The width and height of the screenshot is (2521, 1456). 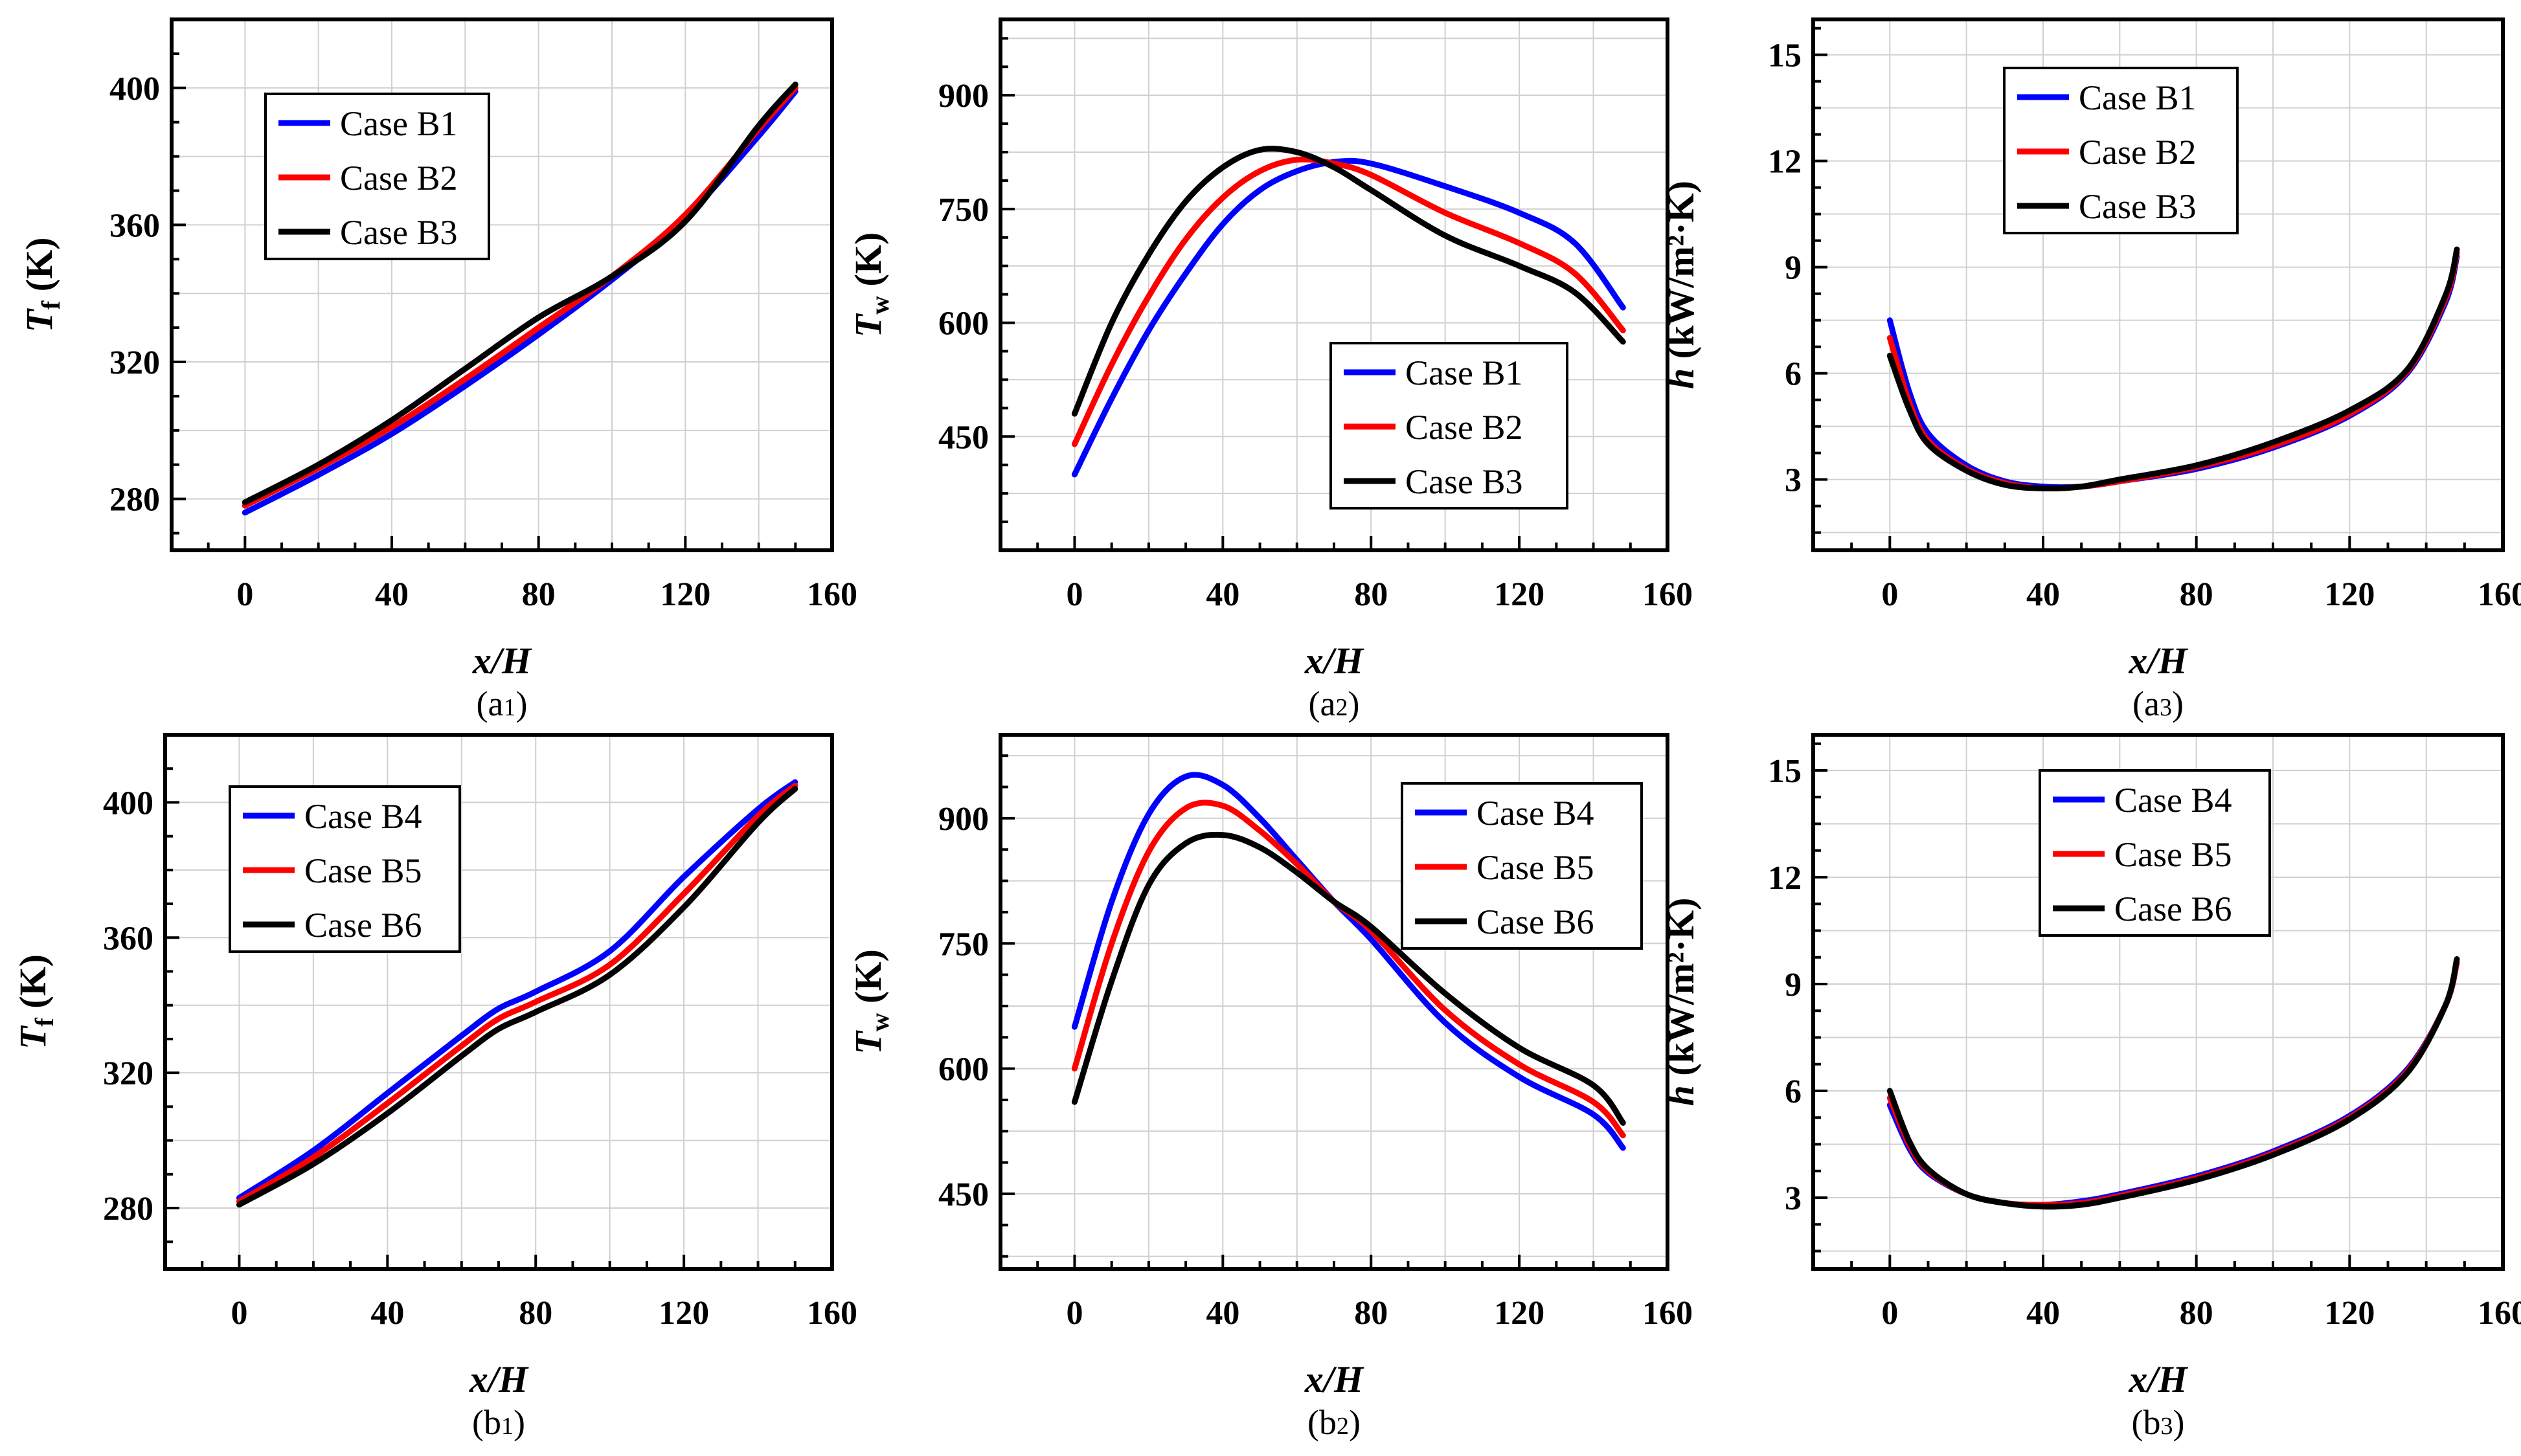 What do you see at coordinates (963, 820) in the screenshot?
I see `y-tick-label: 900` at bounding box center [963, 820].